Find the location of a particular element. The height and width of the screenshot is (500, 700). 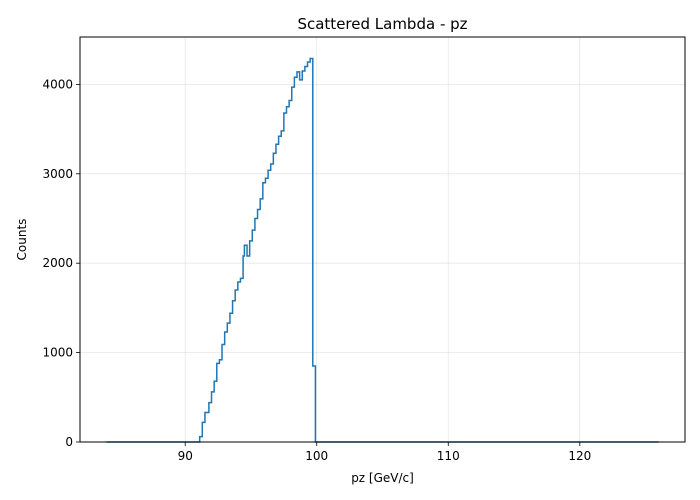

x-tick-label: 110 is located at coordinates (448, 456).